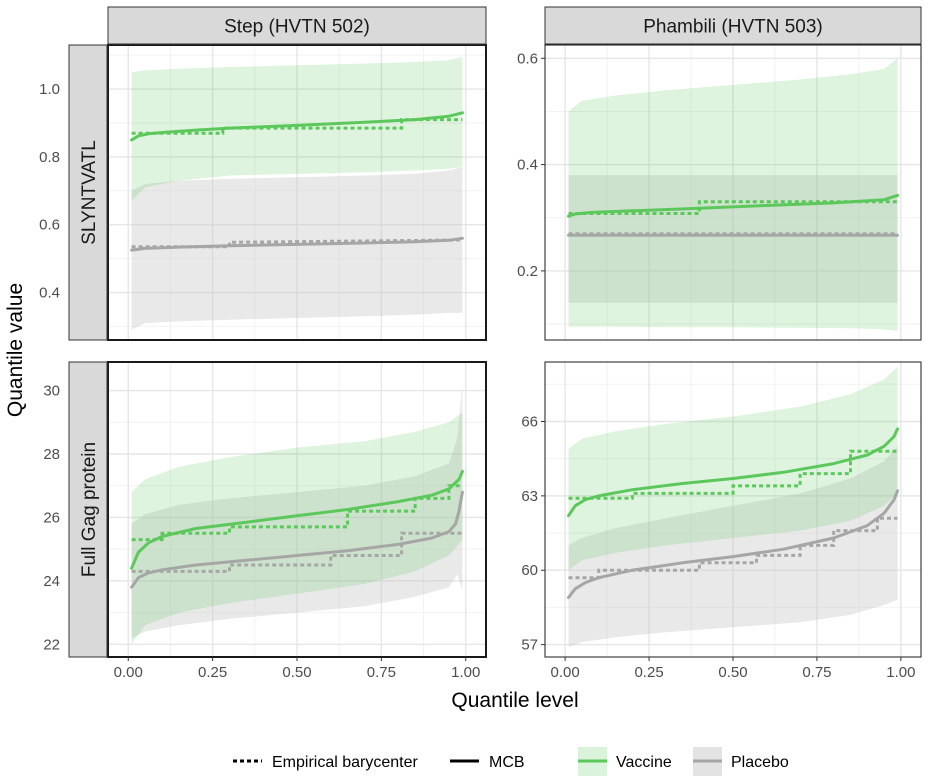 Image resolution: width=931 pixels, height=781 pixels. Describe the element at coordinates (529, 570) in the screenshot. I see `y-tick-label: 60` at that location.